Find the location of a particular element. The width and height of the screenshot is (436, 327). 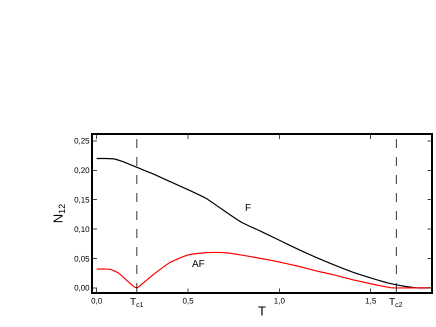

y-tick-label: 0,00 is located at coordinates (82, 288).